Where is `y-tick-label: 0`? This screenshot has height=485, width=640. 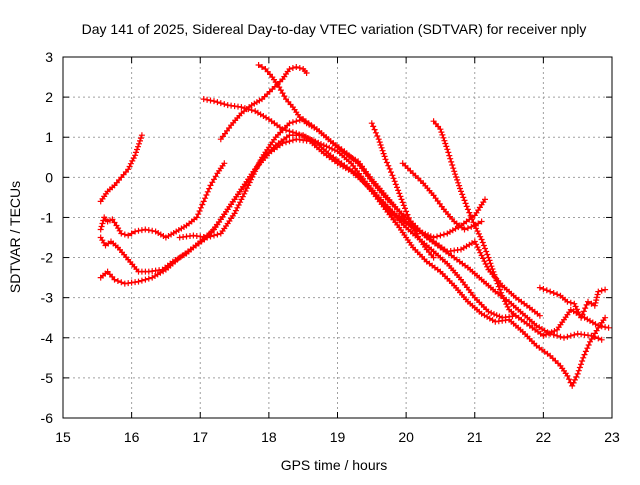
y-tick-label: 0 is located at coordinates (49, 177).